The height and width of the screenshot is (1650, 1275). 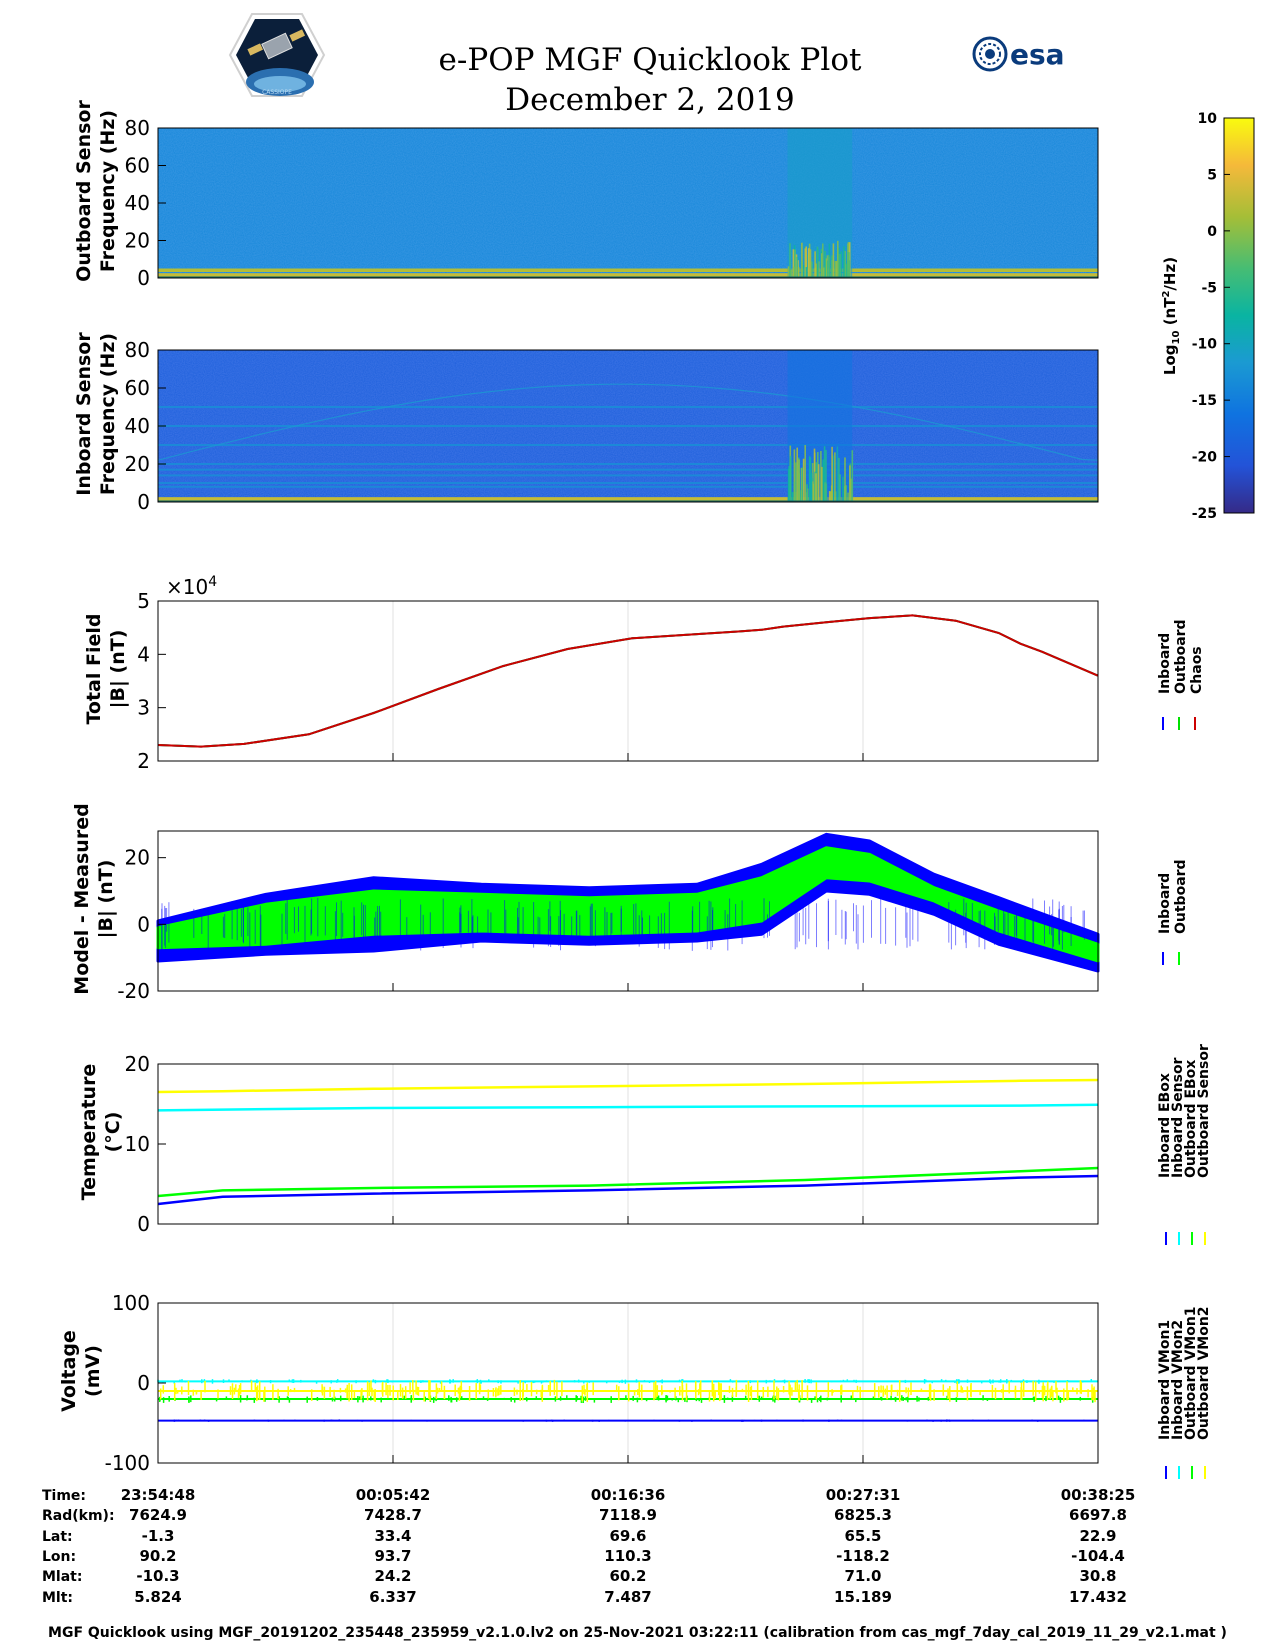 What do you see at coordinates (1205, 458) in the screenshot?
I see `colorbar-tick-label: -20` at bounding box center [1205, 458].